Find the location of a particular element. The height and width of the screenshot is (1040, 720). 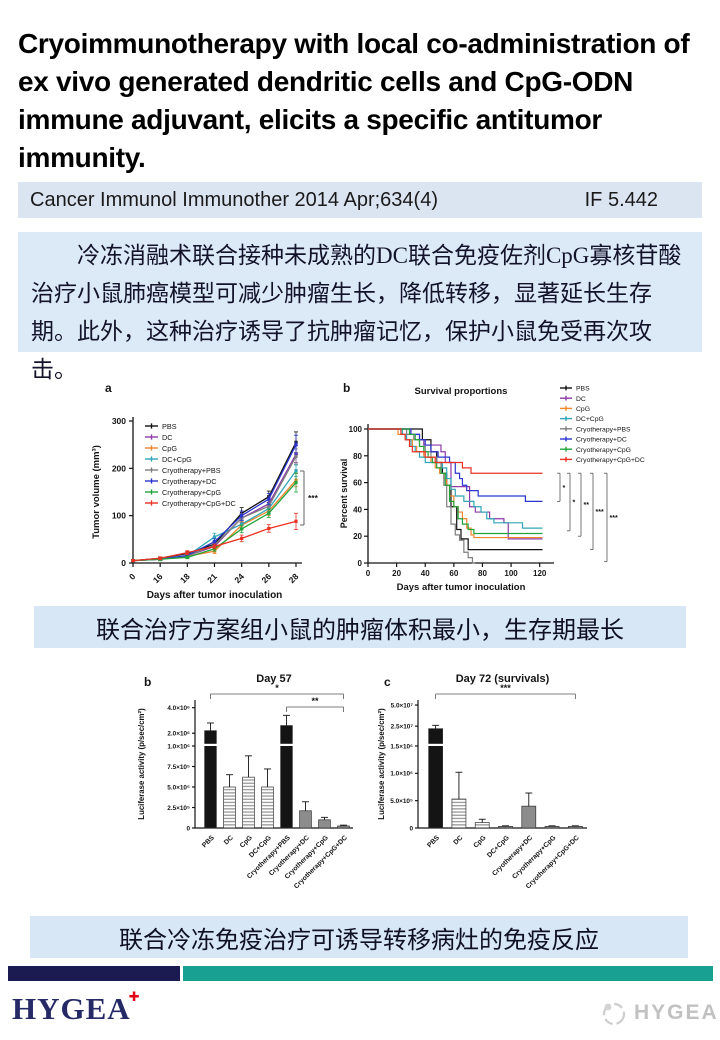

caption-bar-tumor: 联合治疗方案组小鼠的肿瘤体积最小，生存期最长 is located at coordinates (360, 627).